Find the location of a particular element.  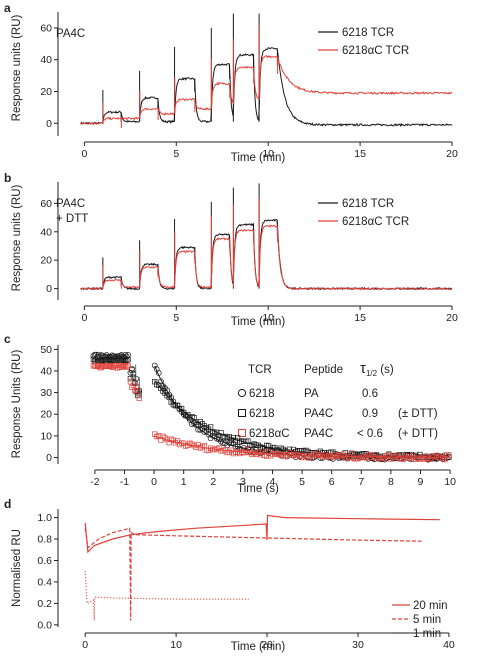

series-6218ac-pa4c is located at coordinates (271, 412).